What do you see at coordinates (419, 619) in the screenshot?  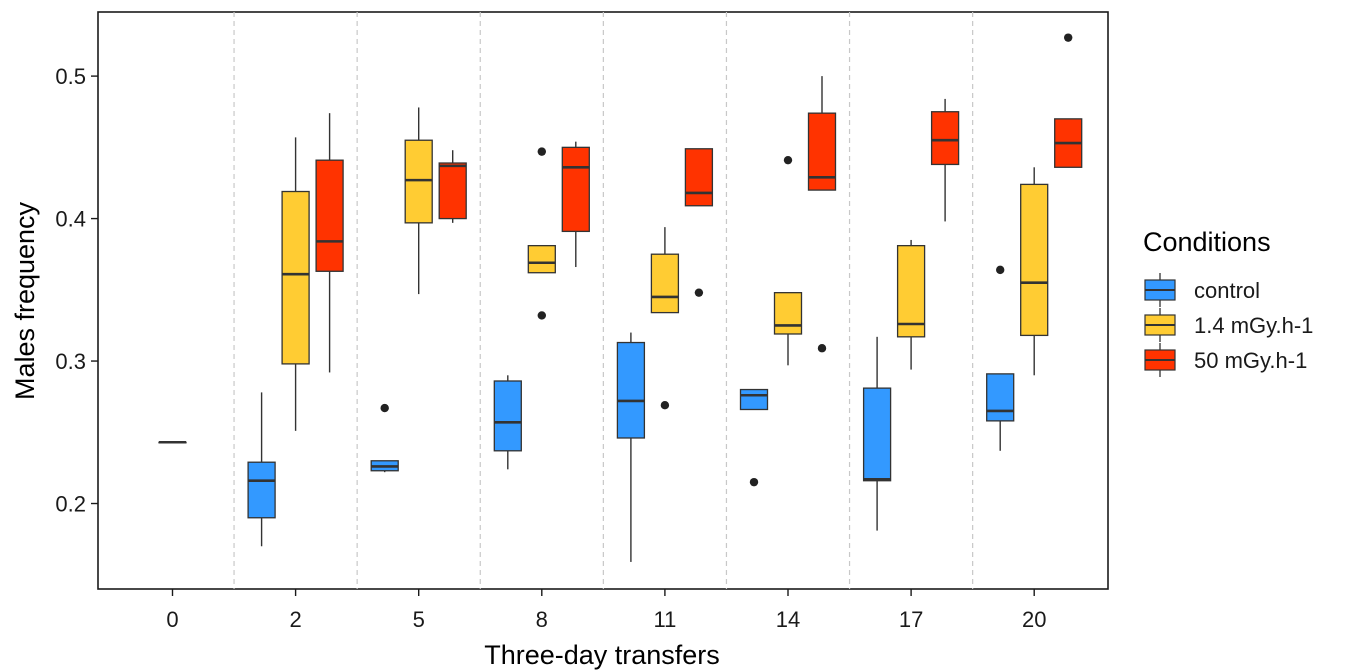 I see `x-tick-label: 5` at bounding box center [419, 619].